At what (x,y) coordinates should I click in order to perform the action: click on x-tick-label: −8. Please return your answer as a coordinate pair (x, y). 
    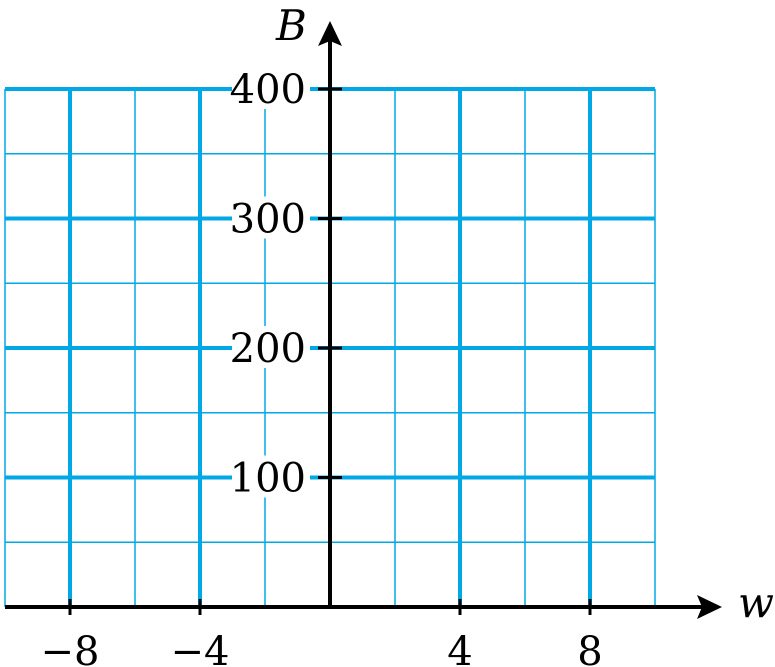
    Looking at the image, I should click on (70, 648).